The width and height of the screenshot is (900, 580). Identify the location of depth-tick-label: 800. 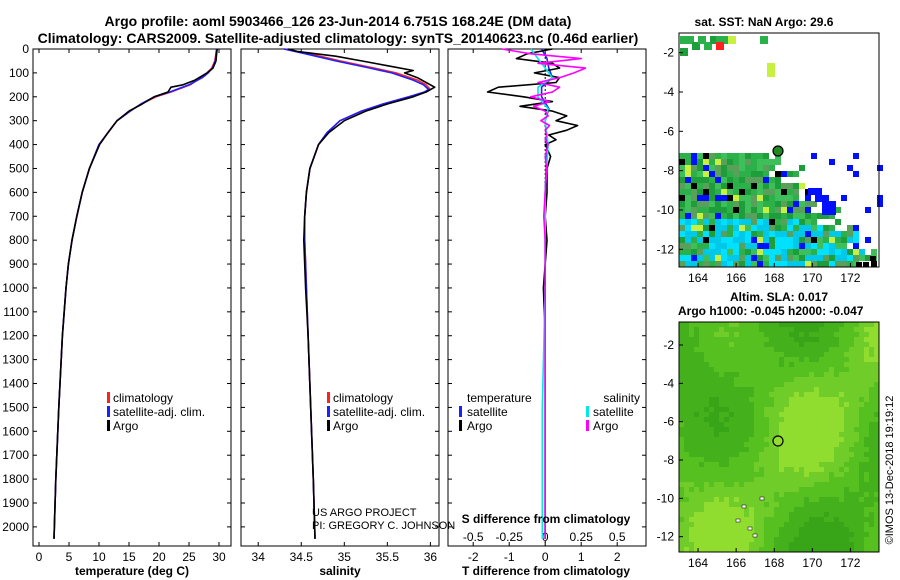
(19, 240).